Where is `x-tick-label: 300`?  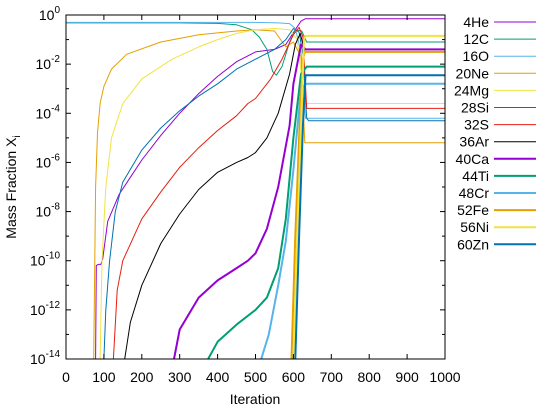 x-tick-label: 300 is located at coordinates (180, 377).